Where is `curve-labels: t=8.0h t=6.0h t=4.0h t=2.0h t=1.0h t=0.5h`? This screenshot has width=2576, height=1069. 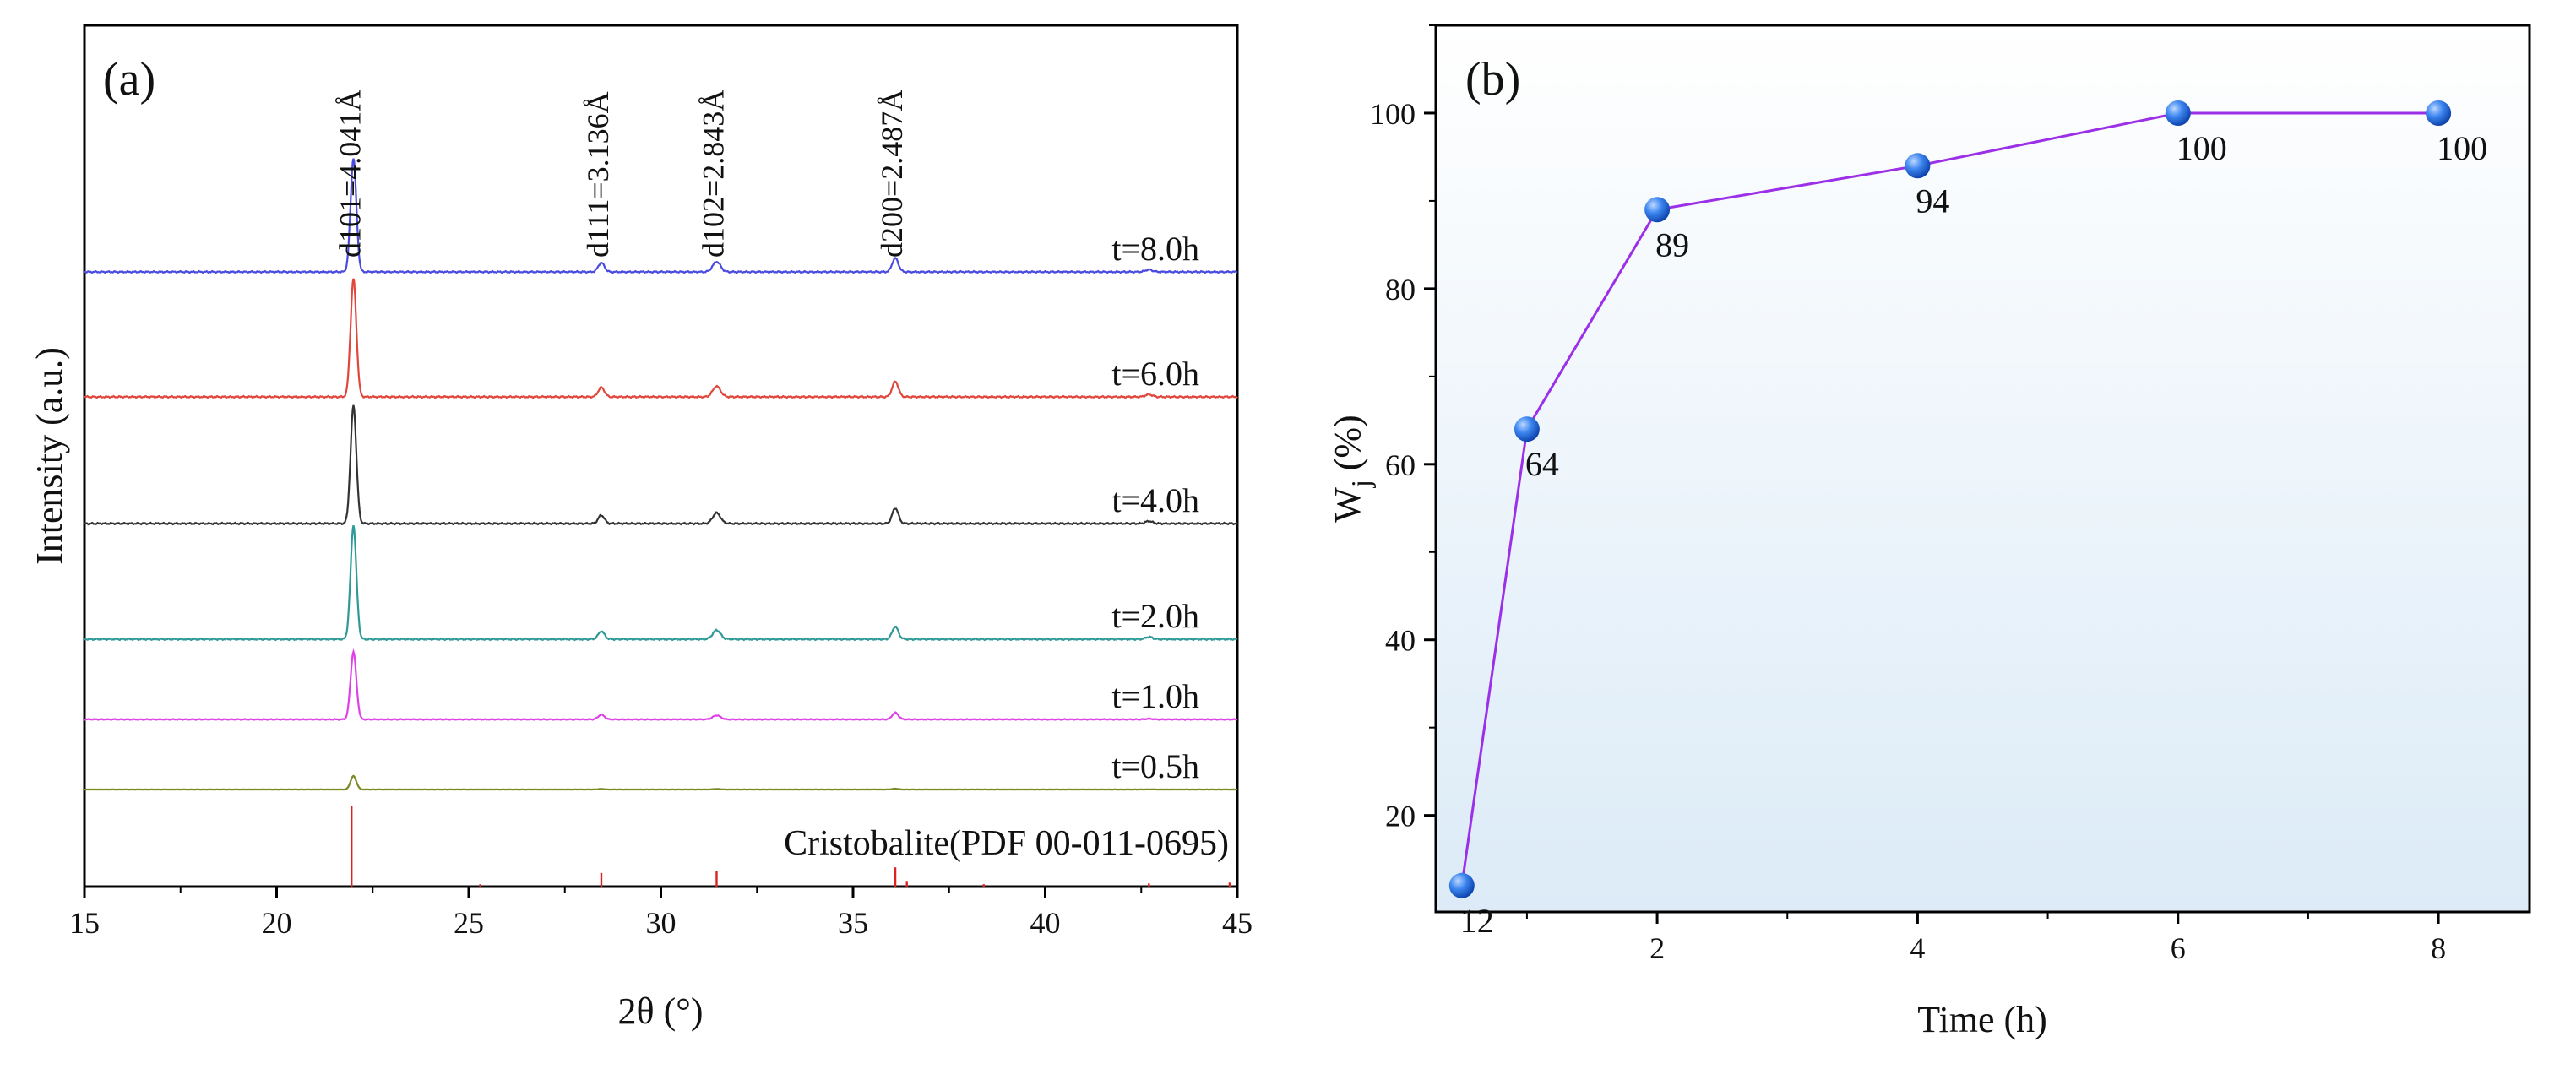 curve-labels: t=8.0h t=6.0h t=4.0h t=2.0h t=1.0h t=0.5h is located at coordinates (1155, 507).